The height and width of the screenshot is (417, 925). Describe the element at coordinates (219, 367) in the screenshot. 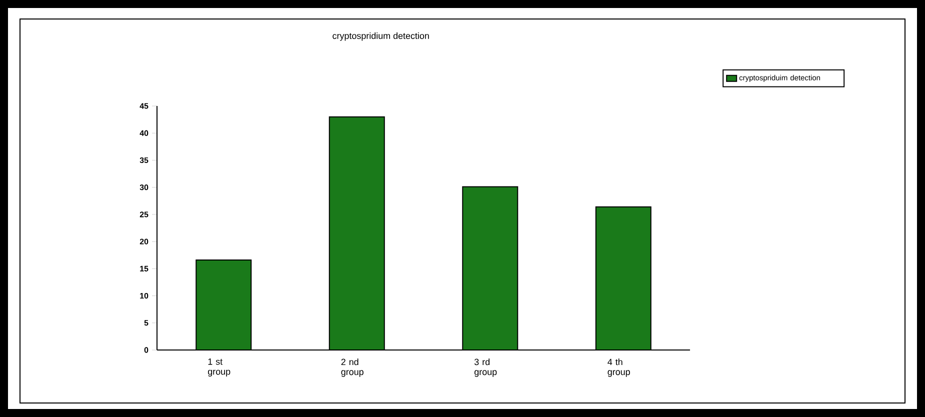

I see `x-tick-label: 1 st group` at that location.